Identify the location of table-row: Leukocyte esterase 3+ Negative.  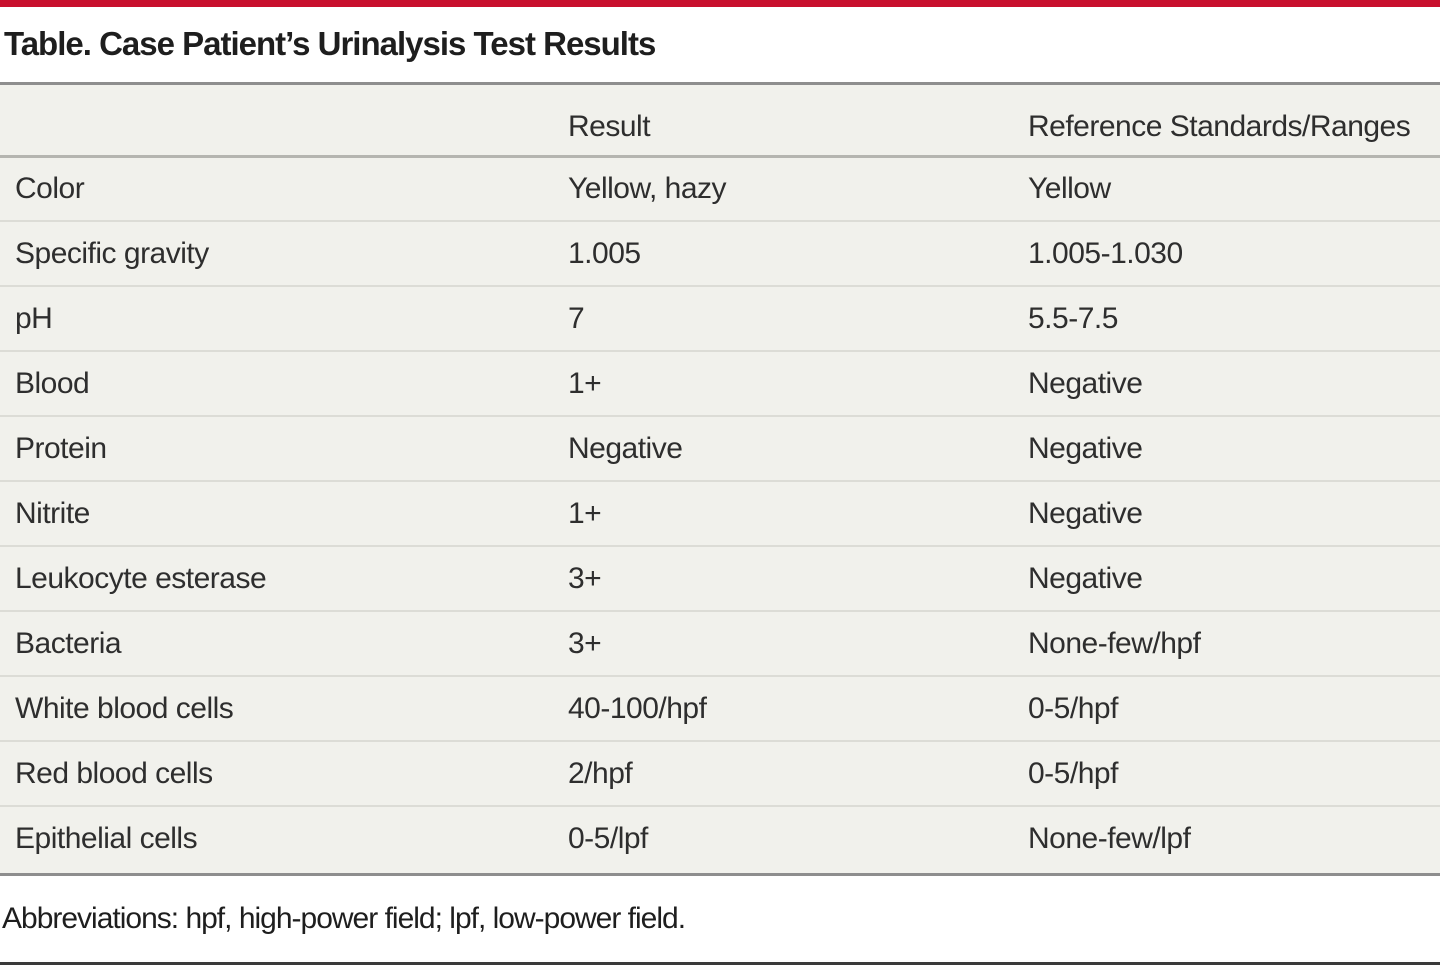
(720, 579).